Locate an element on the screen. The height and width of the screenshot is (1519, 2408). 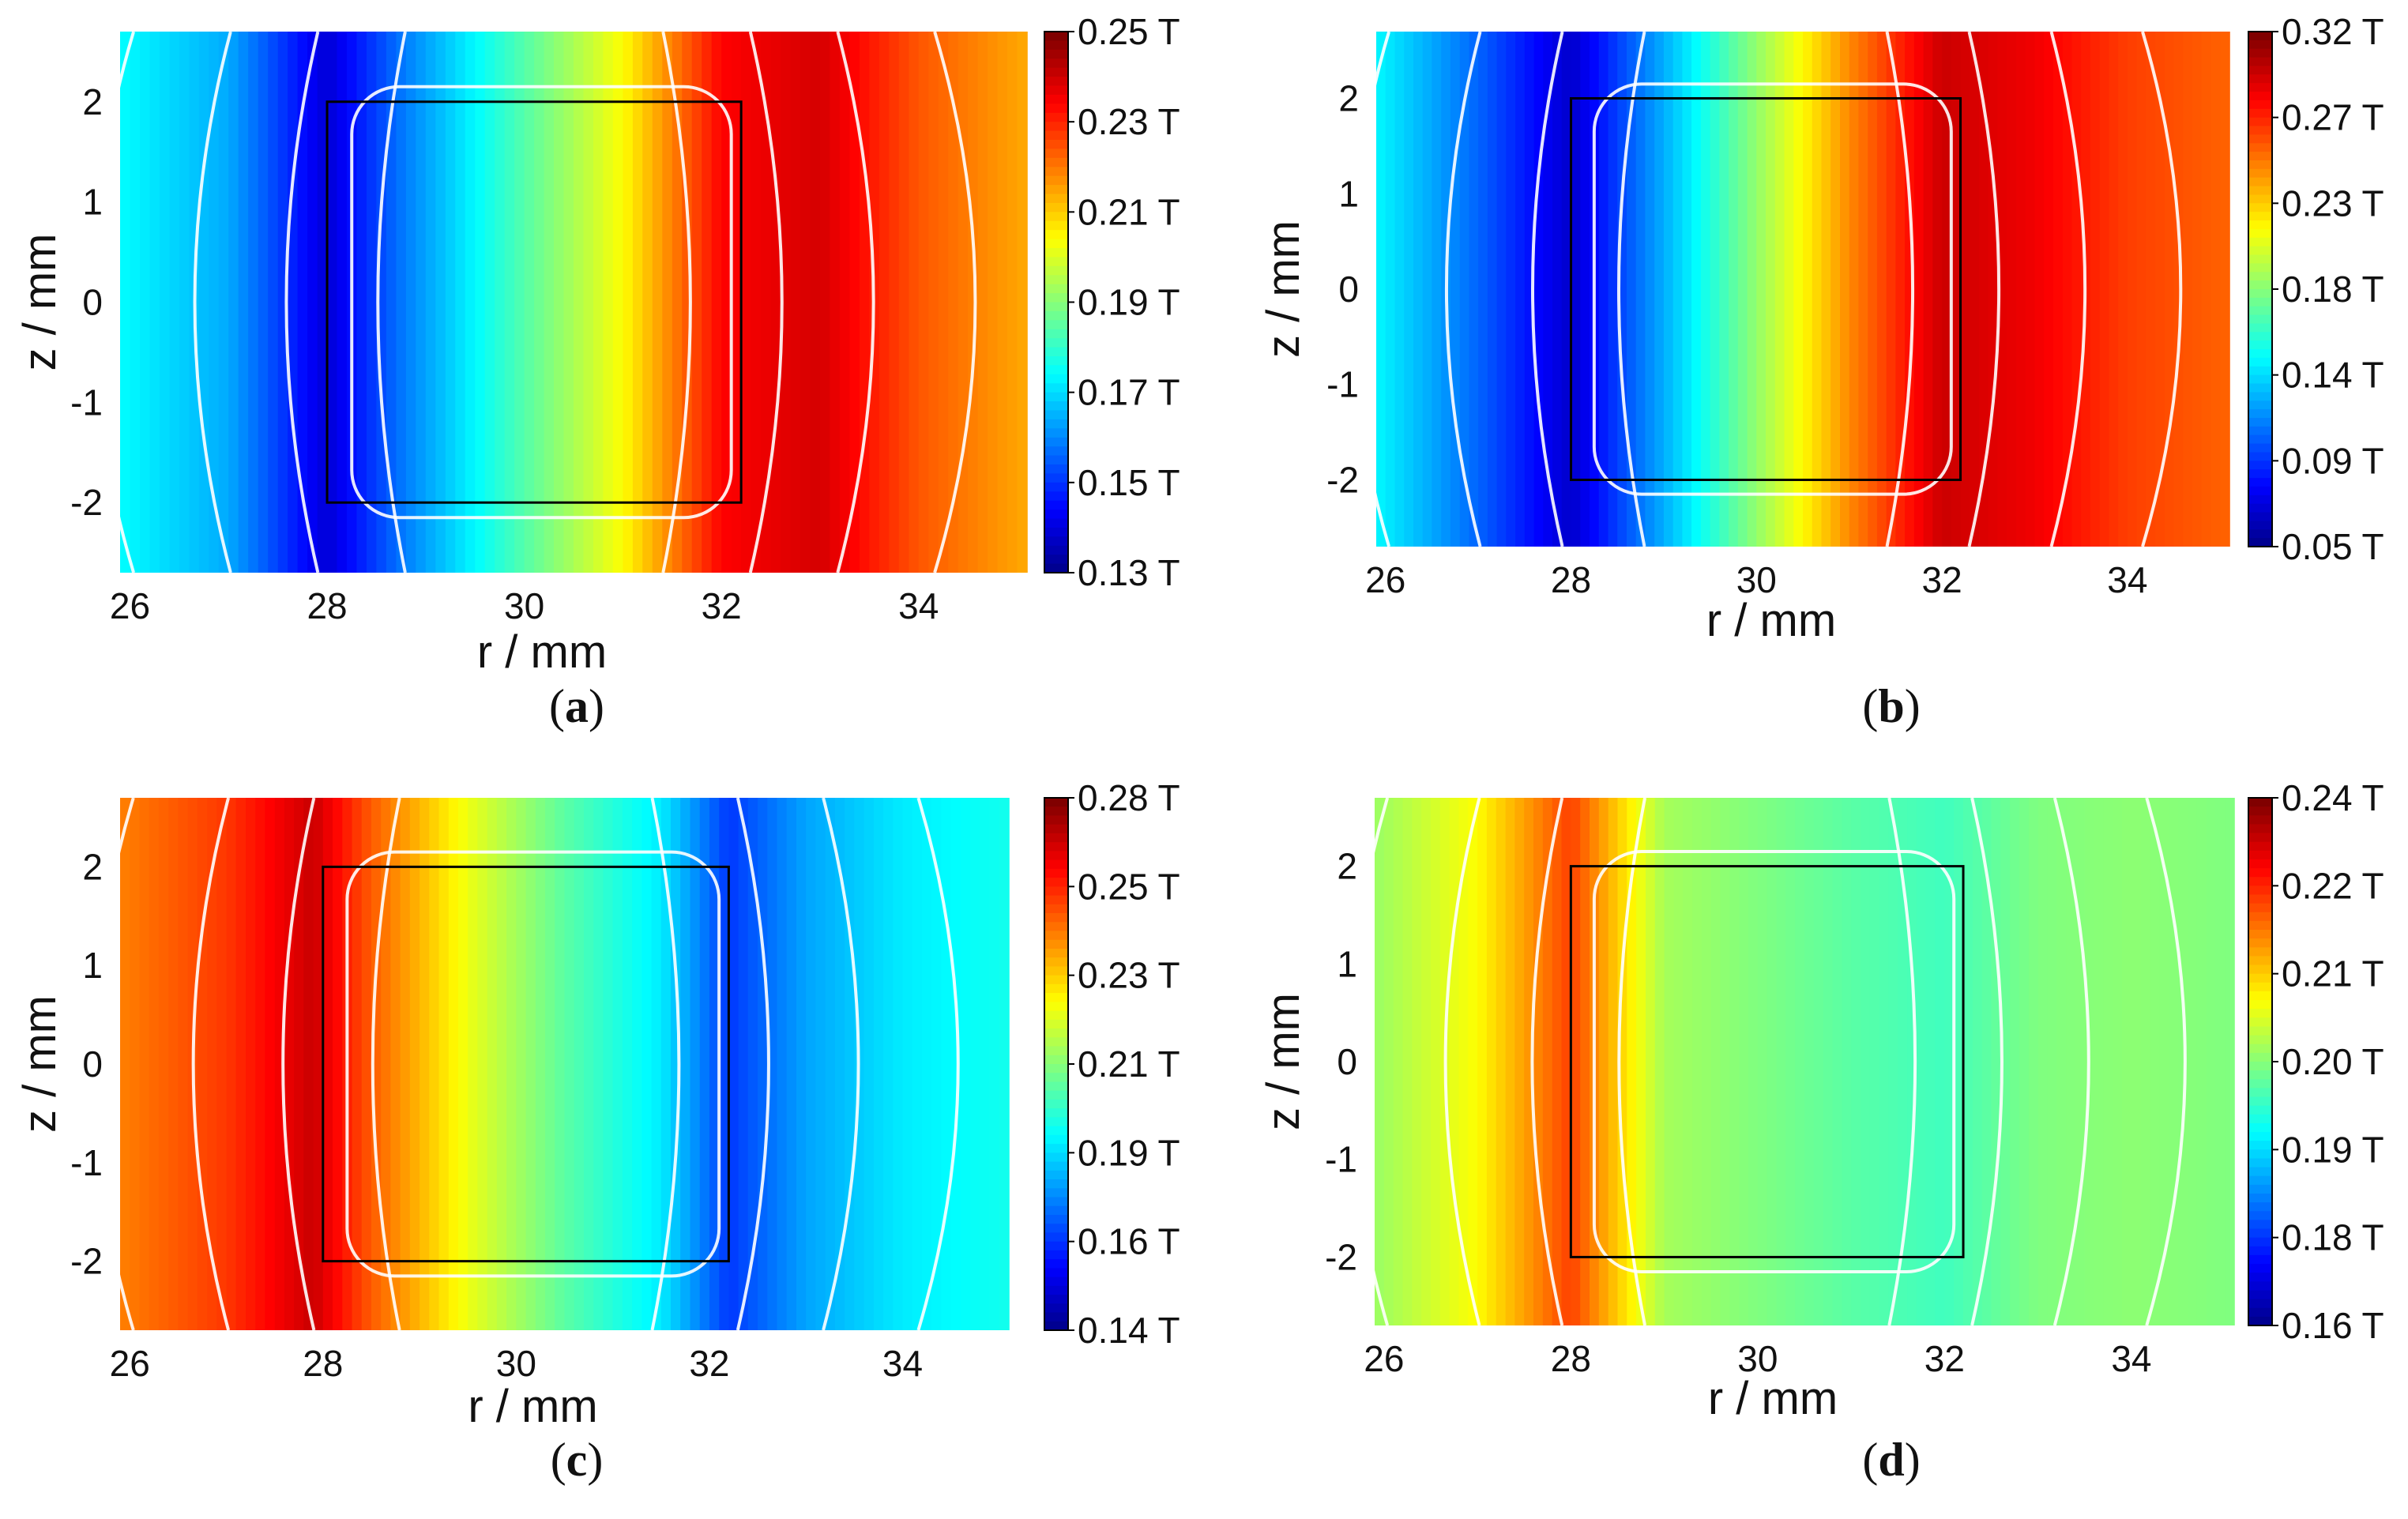
x-tick-d-30: 30 is located at coordinates (1757, 1358).